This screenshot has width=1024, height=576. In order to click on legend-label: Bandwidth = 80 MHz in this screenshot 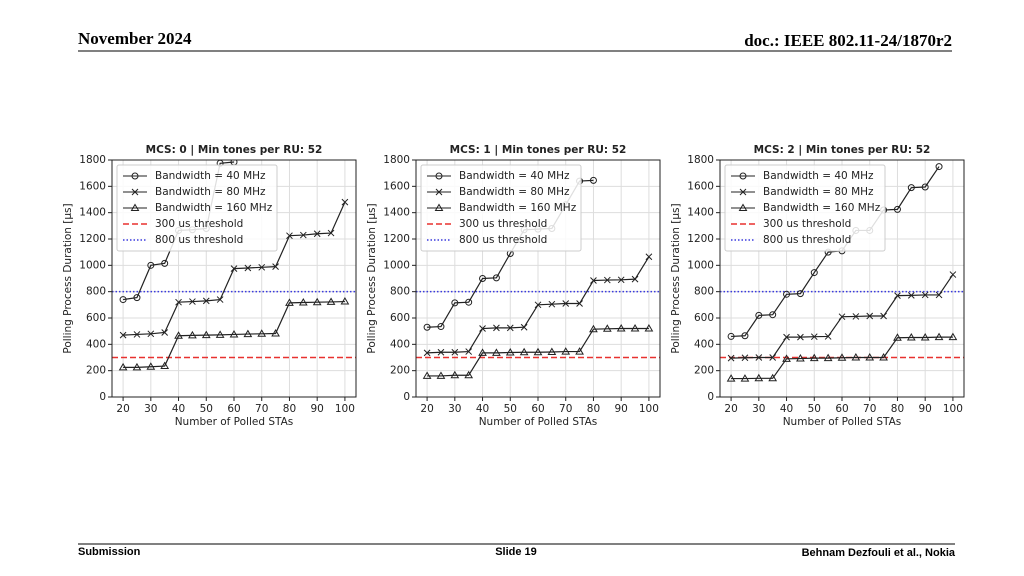, I will do `click(818, 192)`.